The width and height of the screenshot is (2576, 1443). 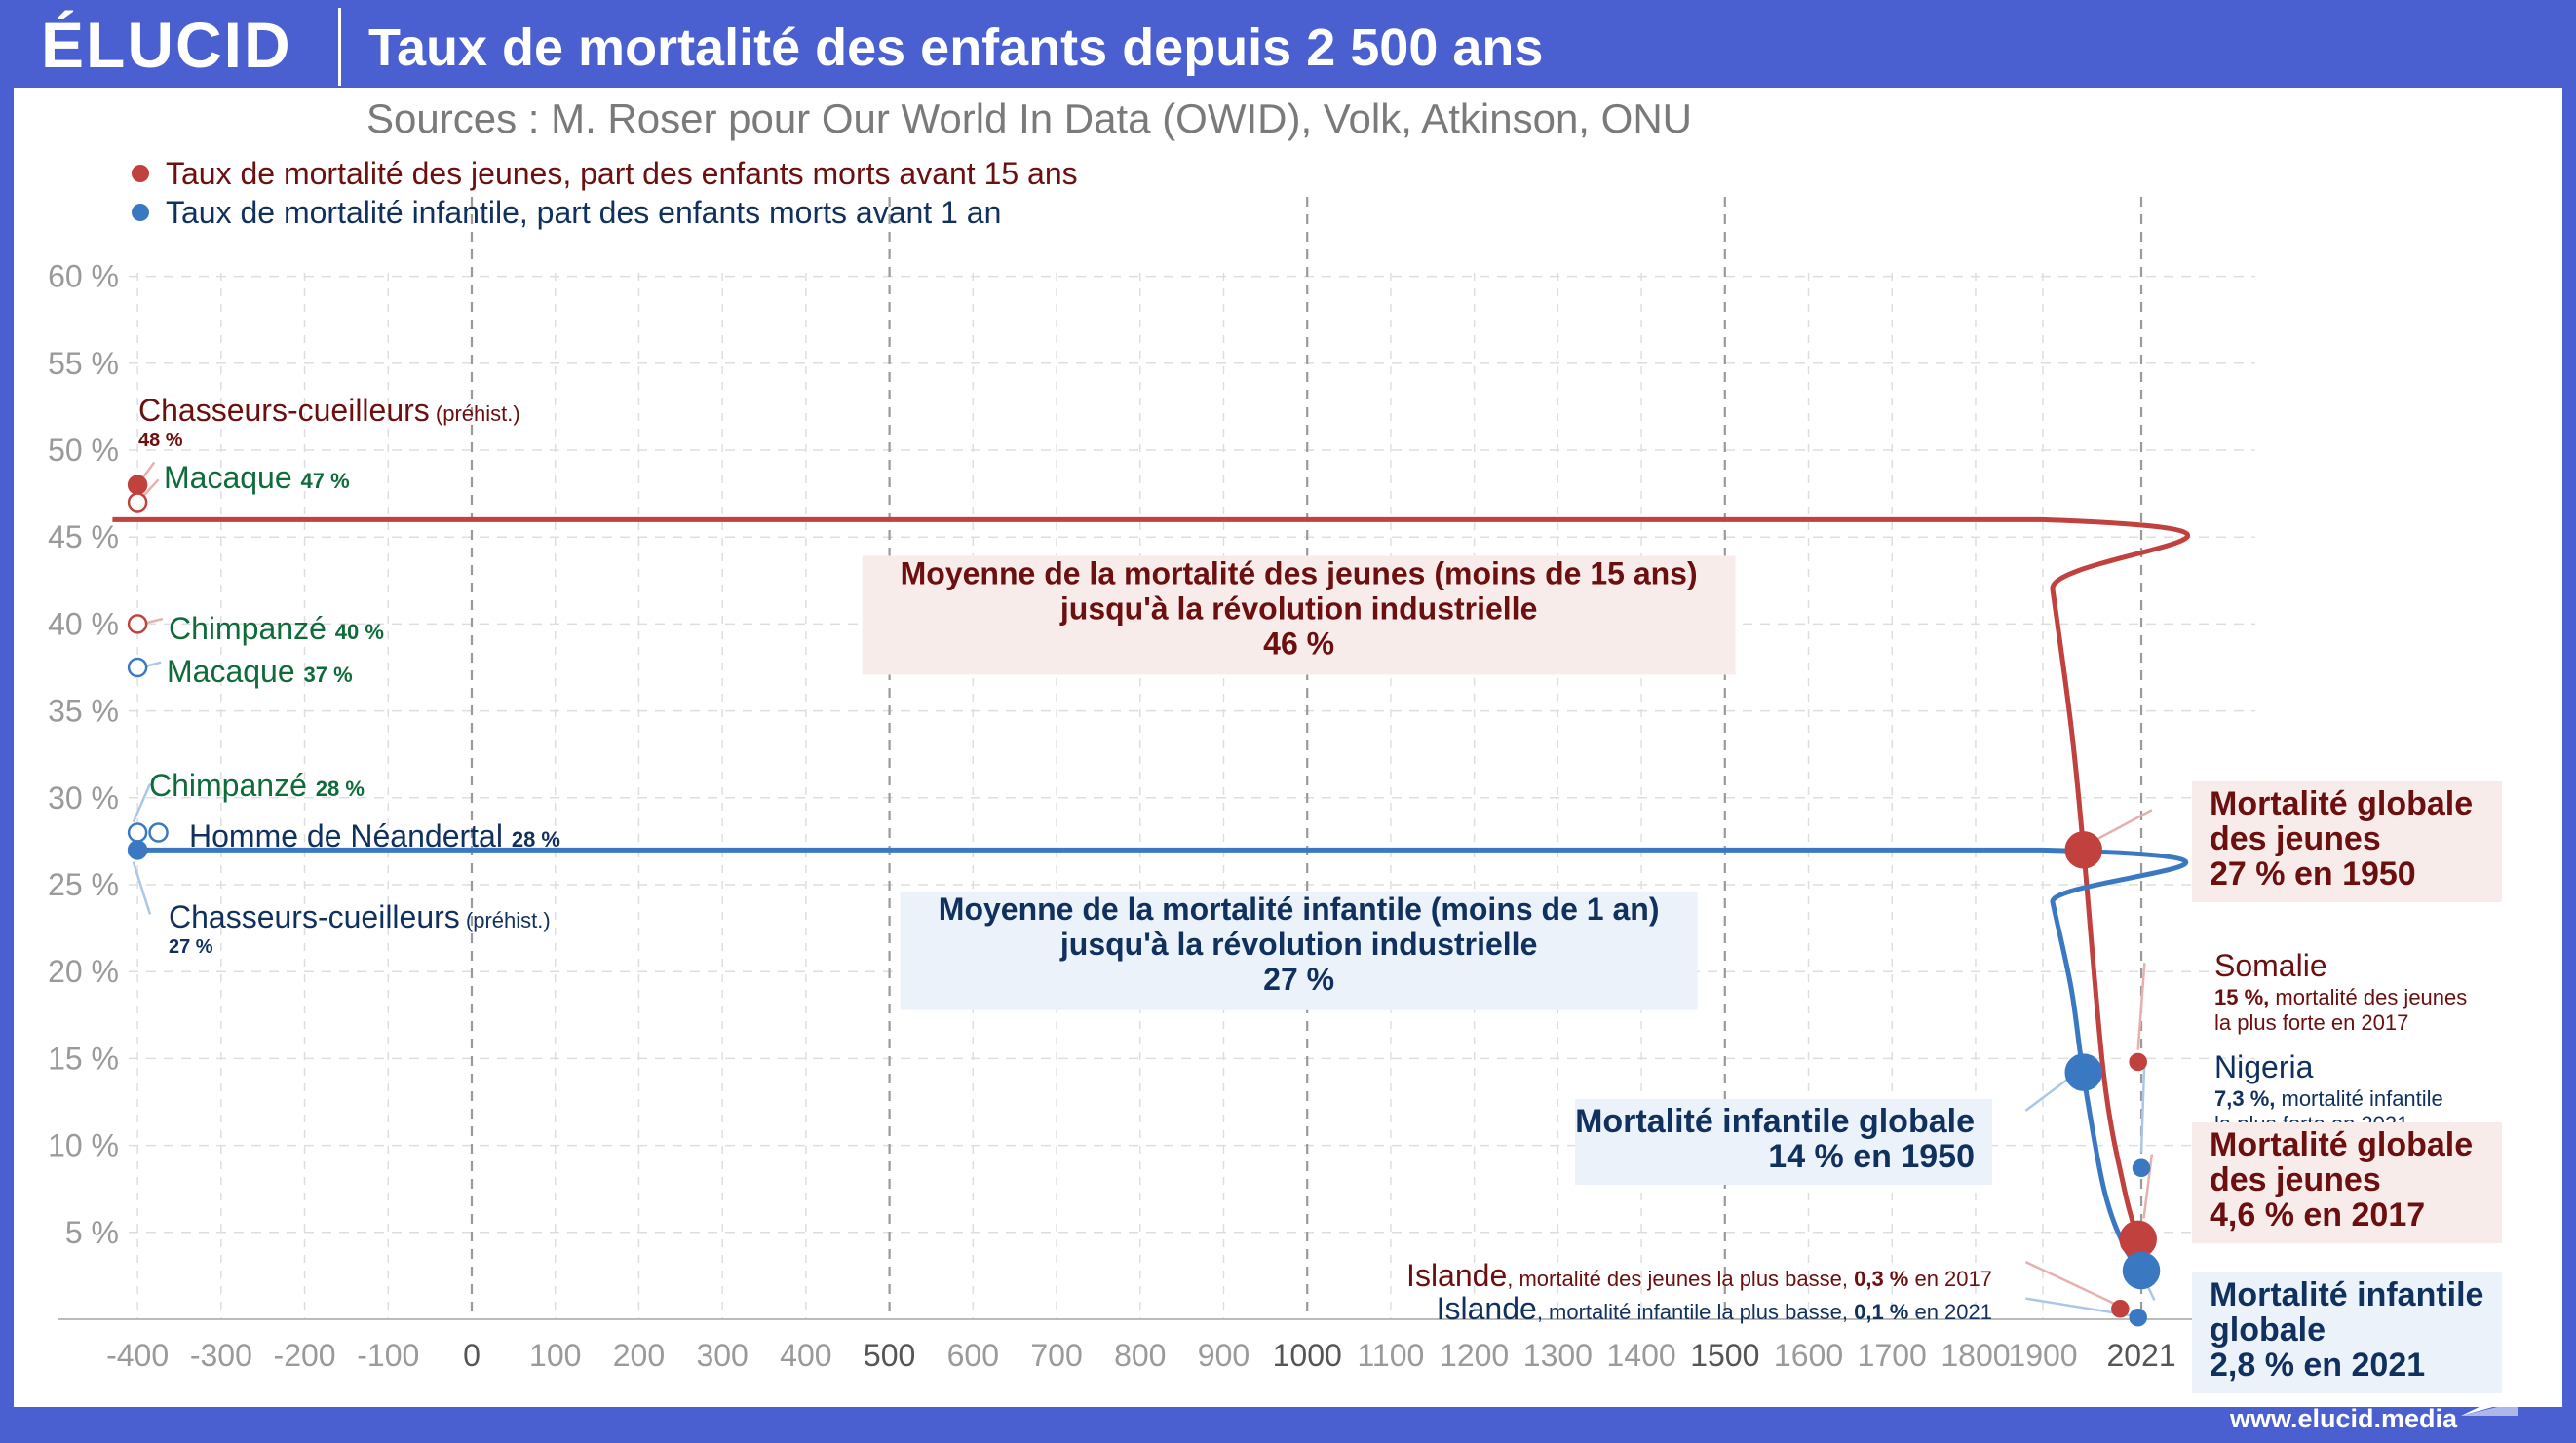 I want to click on x-tick-label: 1700, so click(x=1892, y=1356).